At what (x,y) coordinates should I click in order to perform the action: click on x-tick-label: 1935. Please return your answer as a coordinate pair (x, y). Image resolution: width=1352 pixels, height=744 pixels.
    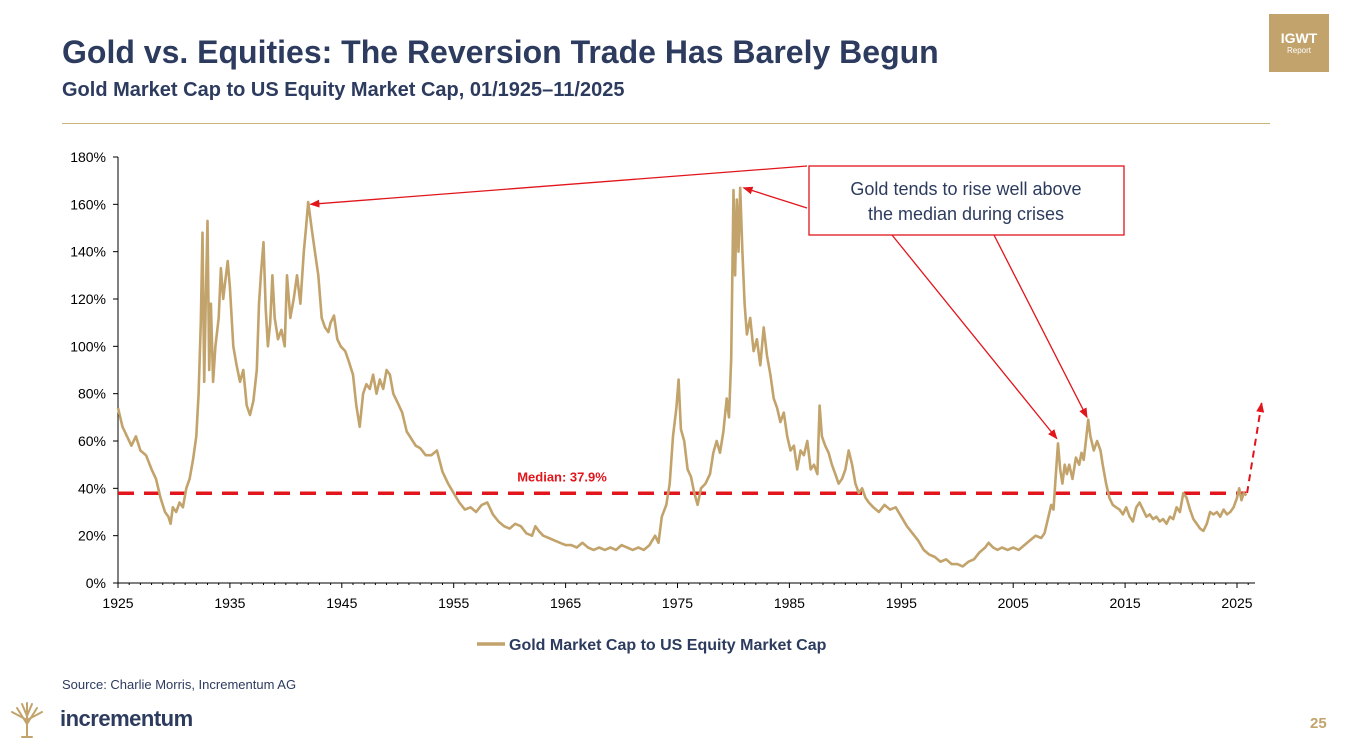
    Looking at the image, I should click on (229, 603).